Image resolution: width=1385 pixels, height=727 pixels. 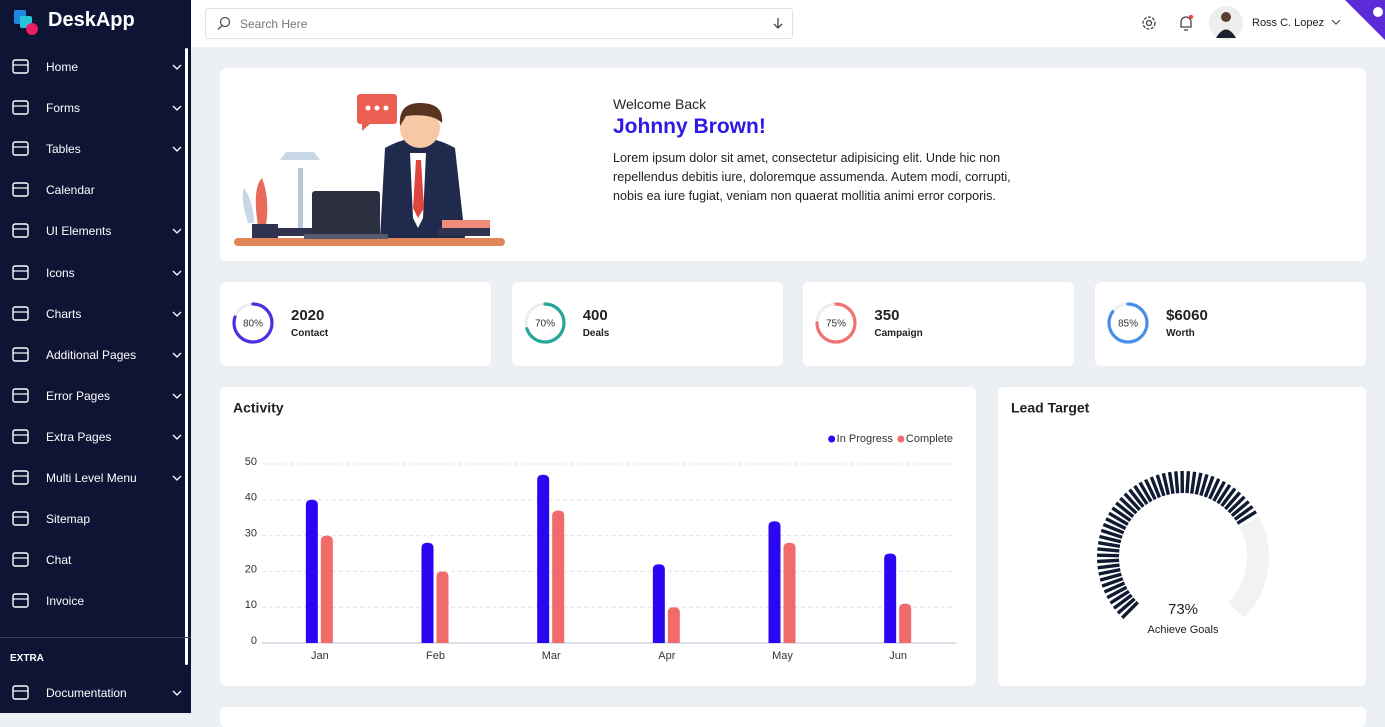 I want to click on divider, so click(x=95, y=637).